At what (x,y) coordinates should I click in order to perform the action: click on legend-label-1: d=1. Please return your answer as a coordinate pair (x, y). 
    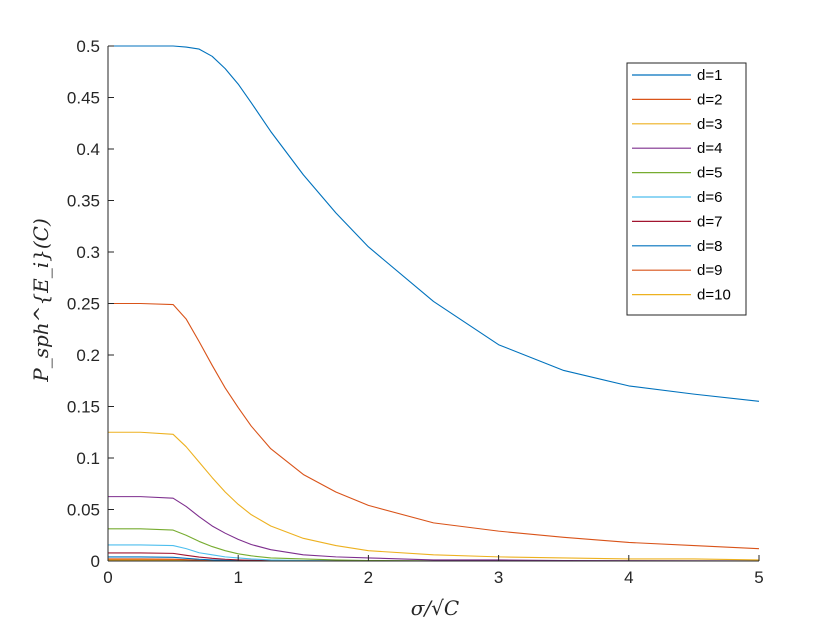
    Looking at the image, I should click on (709, 75).